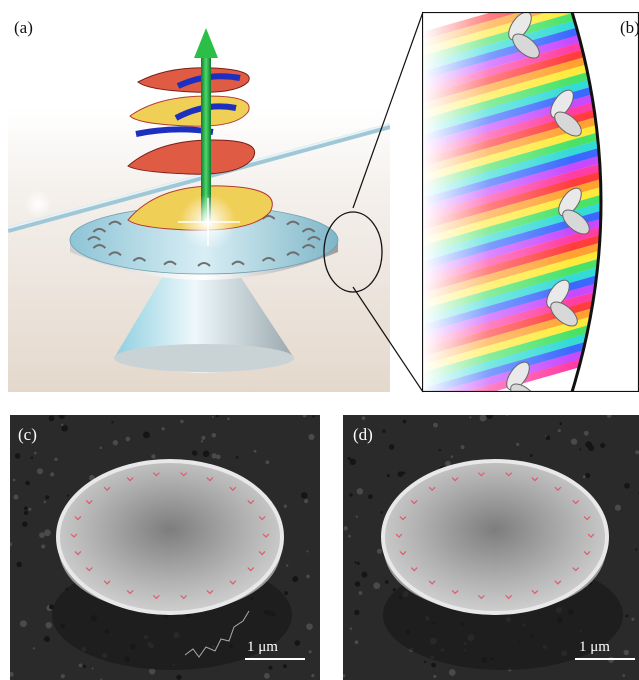 This screenshot has width=639, height=680. I want to click on scale-label-c: 1 μm, so click(262, 647).